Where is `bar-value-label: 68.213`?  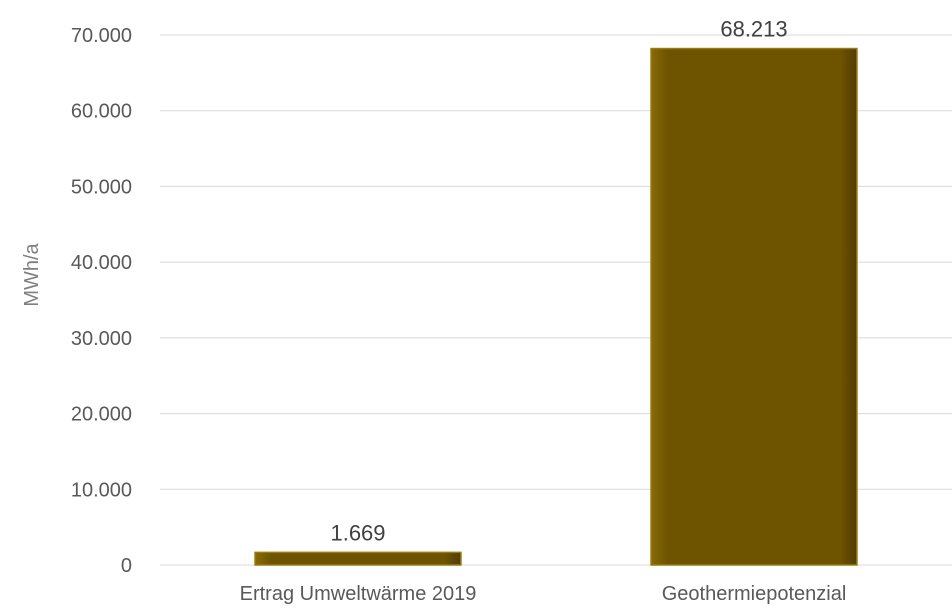 bar-value-label: 68.213 is located at coordinates (753, 29).